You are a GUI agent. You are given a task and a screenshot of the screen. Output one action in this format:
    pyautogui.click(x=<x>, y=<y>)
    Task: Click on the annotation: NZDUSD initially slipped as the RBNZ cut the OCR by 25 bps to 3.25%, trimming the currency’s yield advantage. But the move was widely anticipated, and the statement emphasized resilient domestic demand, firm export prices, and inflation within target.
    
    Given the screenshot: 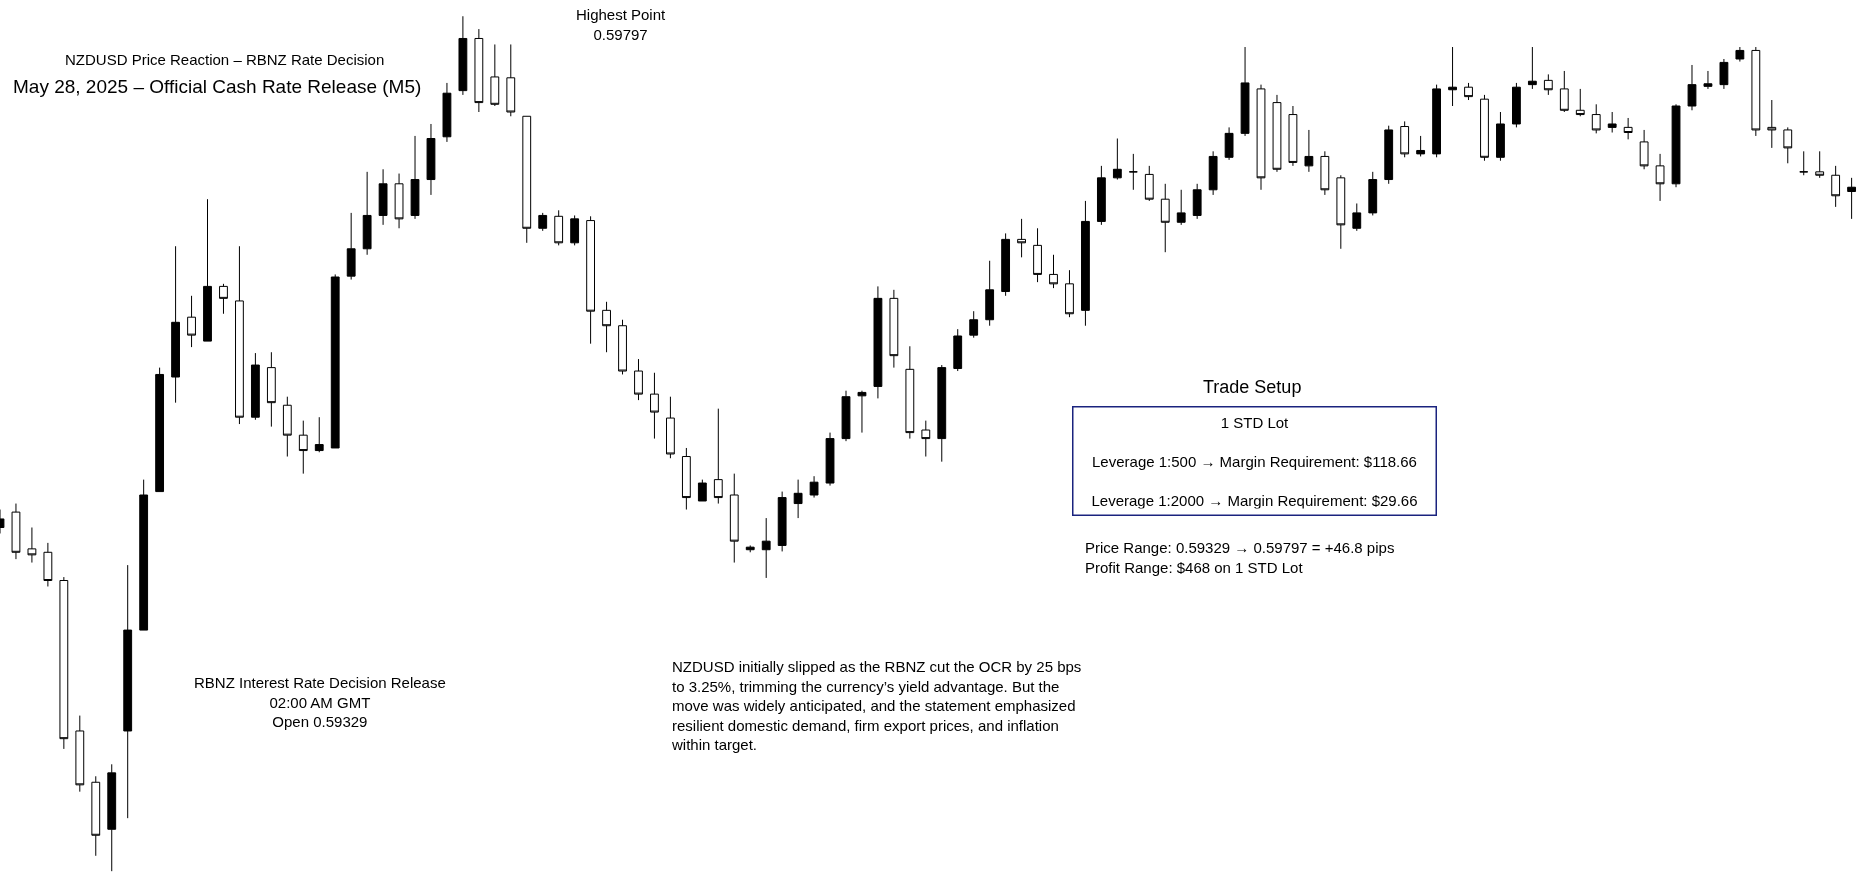 What is the action you would take?
    pyautogui.click(x=876, y=705)
    